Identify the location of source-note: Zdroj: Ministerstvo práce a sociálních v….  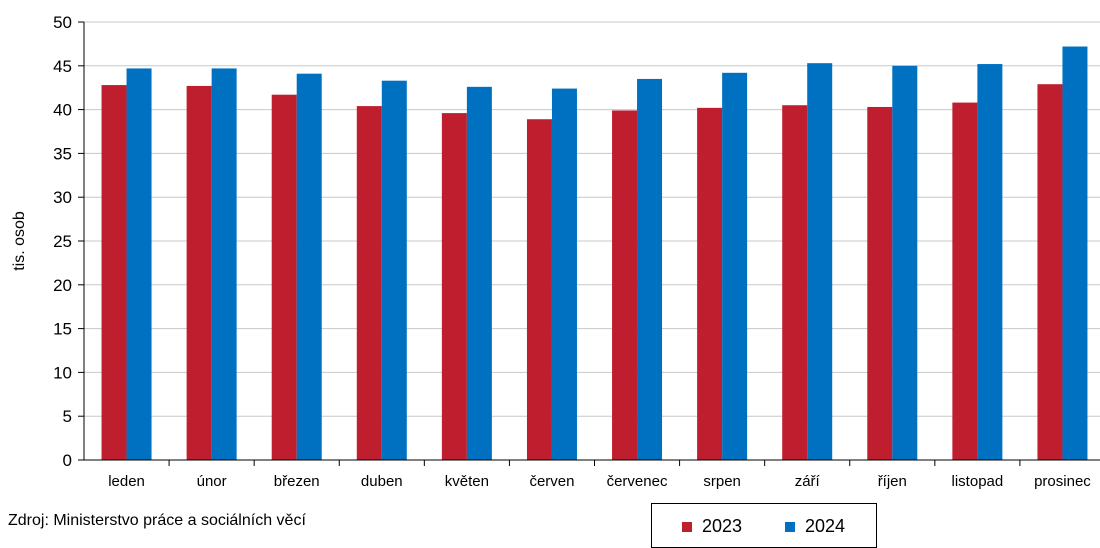
(157, 521).